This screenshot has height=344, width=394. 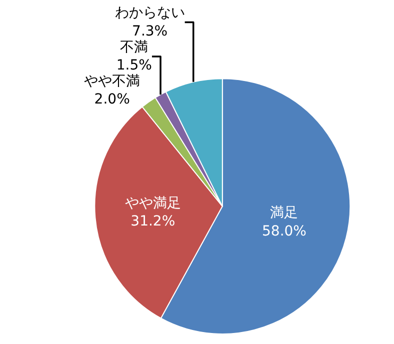 I want to click on slice-label: 満足, so click(x=284, y=213).